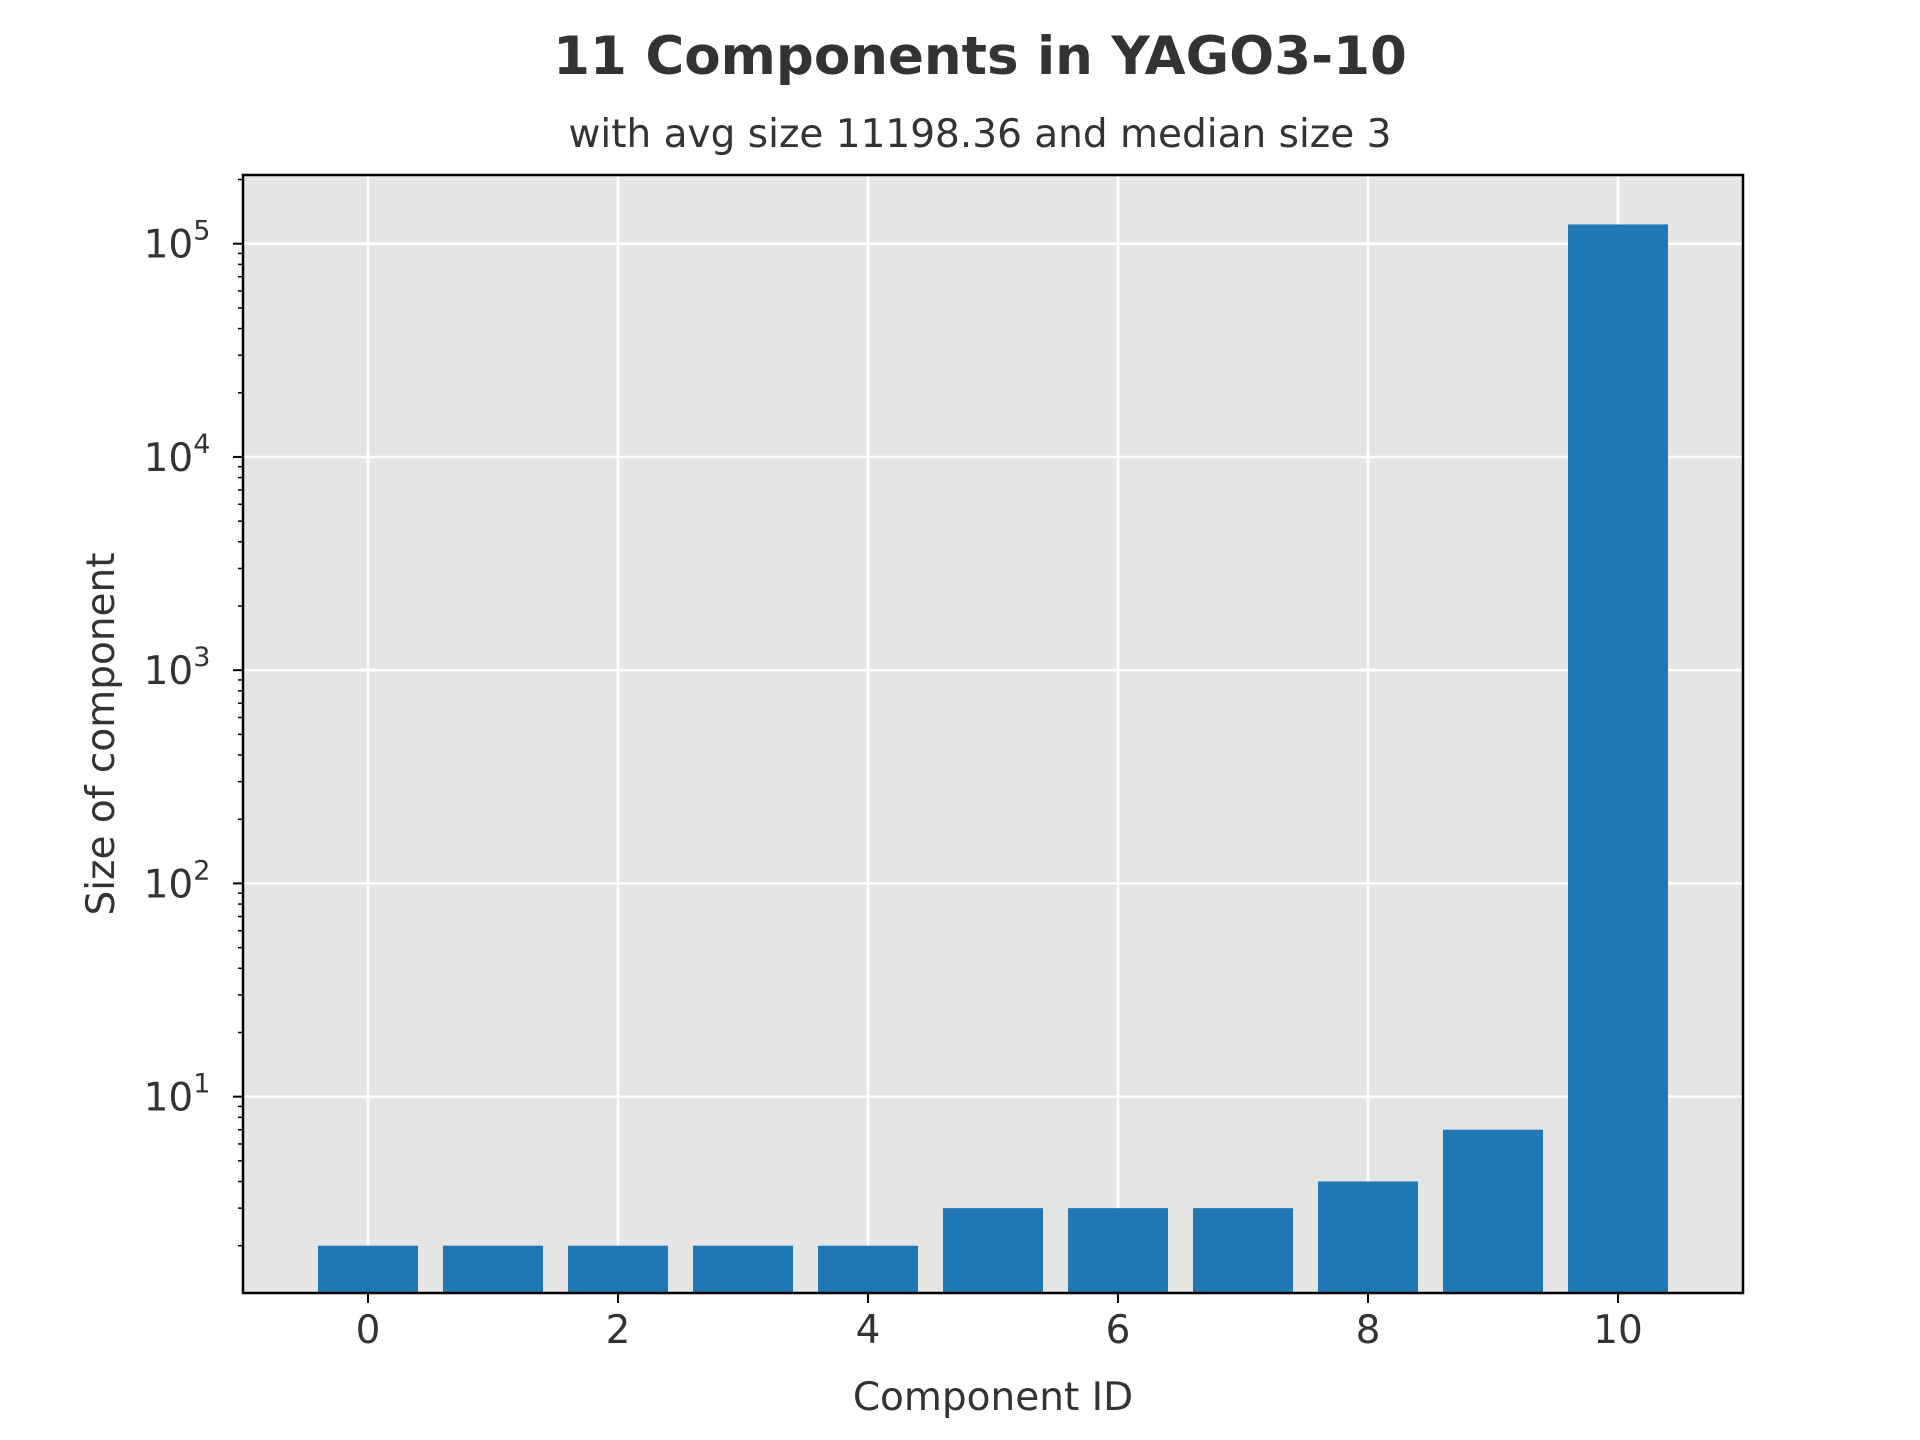 The image size is (1920, 1440). I want to click on y-tick-label: 10³, so click(177, 668).